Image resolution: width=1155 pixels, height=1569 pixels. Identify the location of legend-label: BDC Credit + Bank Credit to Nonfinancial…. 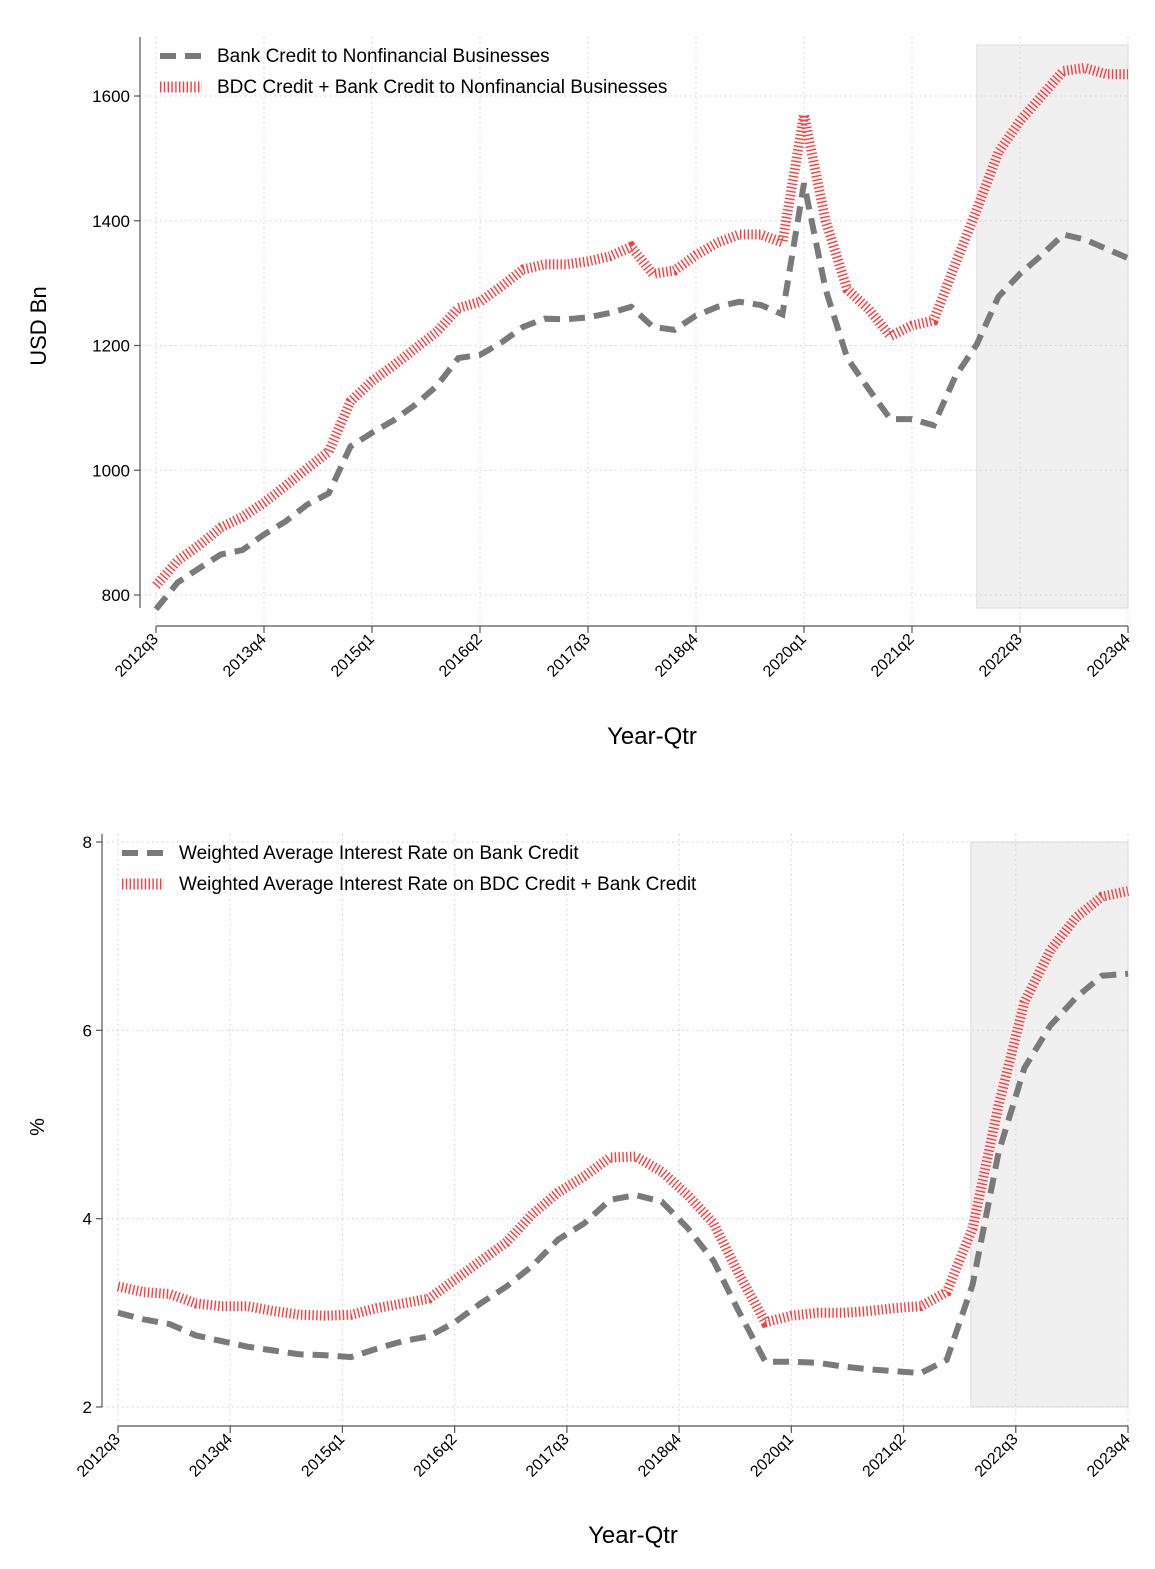
(442, 87).